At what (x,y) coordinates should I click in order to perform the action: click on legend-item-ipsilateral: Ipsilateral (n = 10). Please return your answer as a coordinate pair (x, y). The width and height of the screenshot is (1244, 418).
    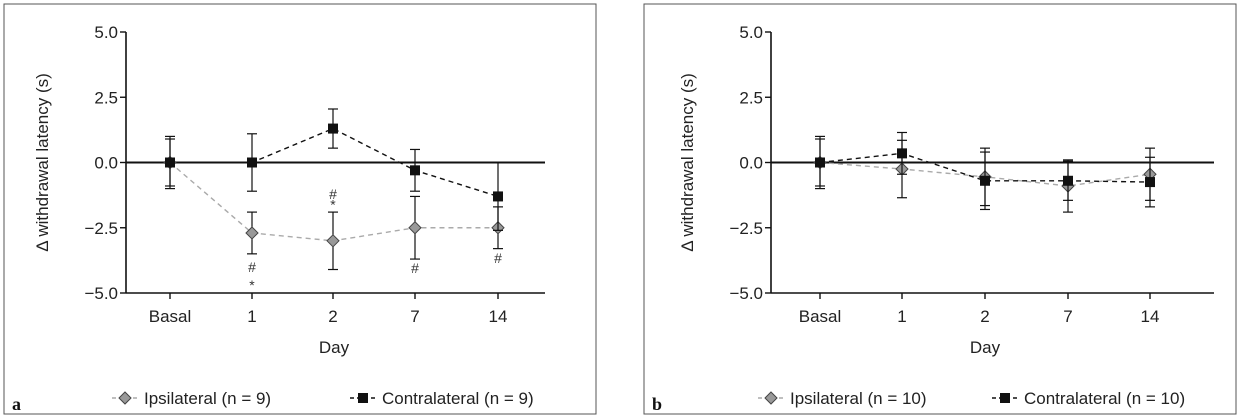
    Looking at the image, I should click on (842, 398).